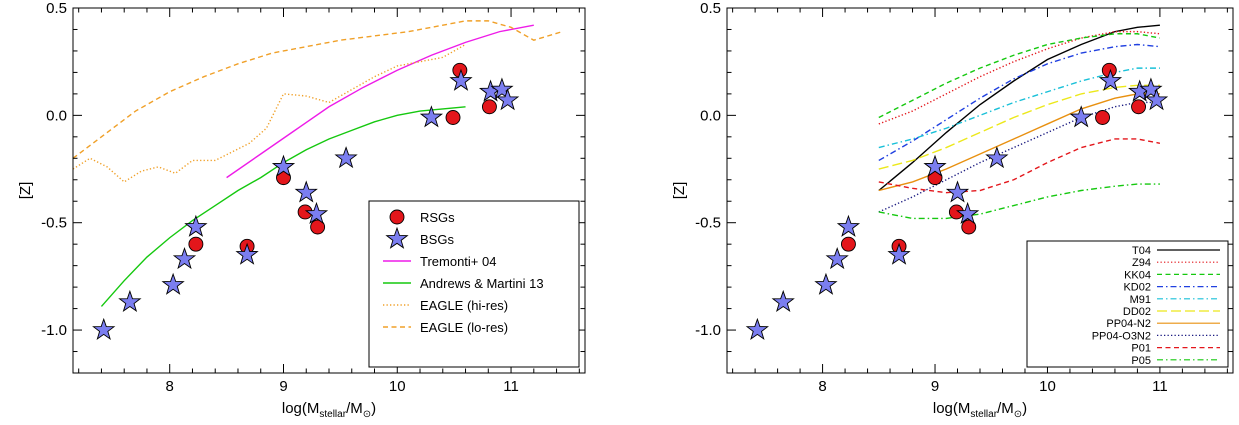 The width and height of the screenshot is (1239, 425). Describe the element at coordinates (1137, 288) in the screenshot. I see `legend-label: KD02` at that location.